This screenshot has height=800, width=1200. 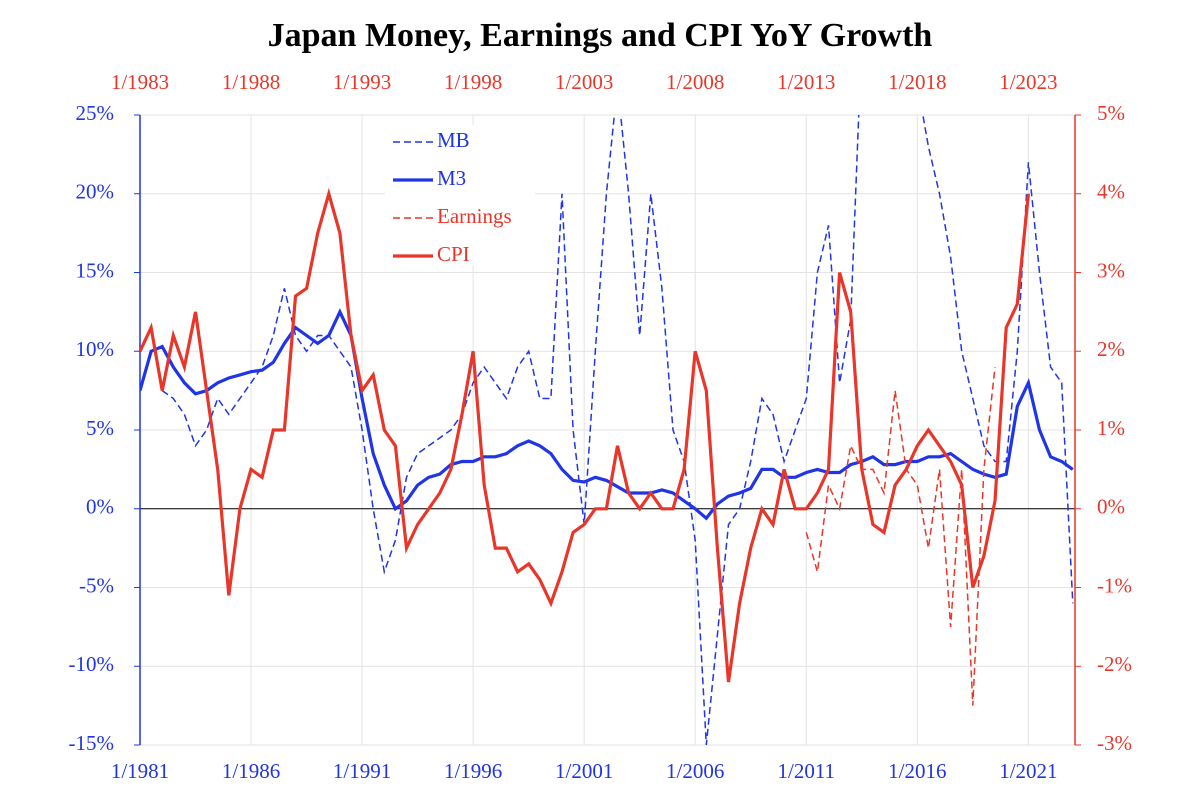 What do you see at coordinates (584, 771) in the screenshot?
I see `x-tick-label: 1/2001` at bounding box center [584, 771].